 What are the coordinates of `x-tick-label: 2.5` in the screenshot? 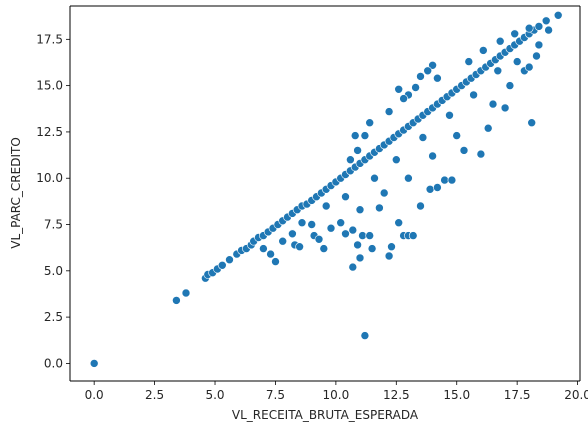 It's located at (154, 395).